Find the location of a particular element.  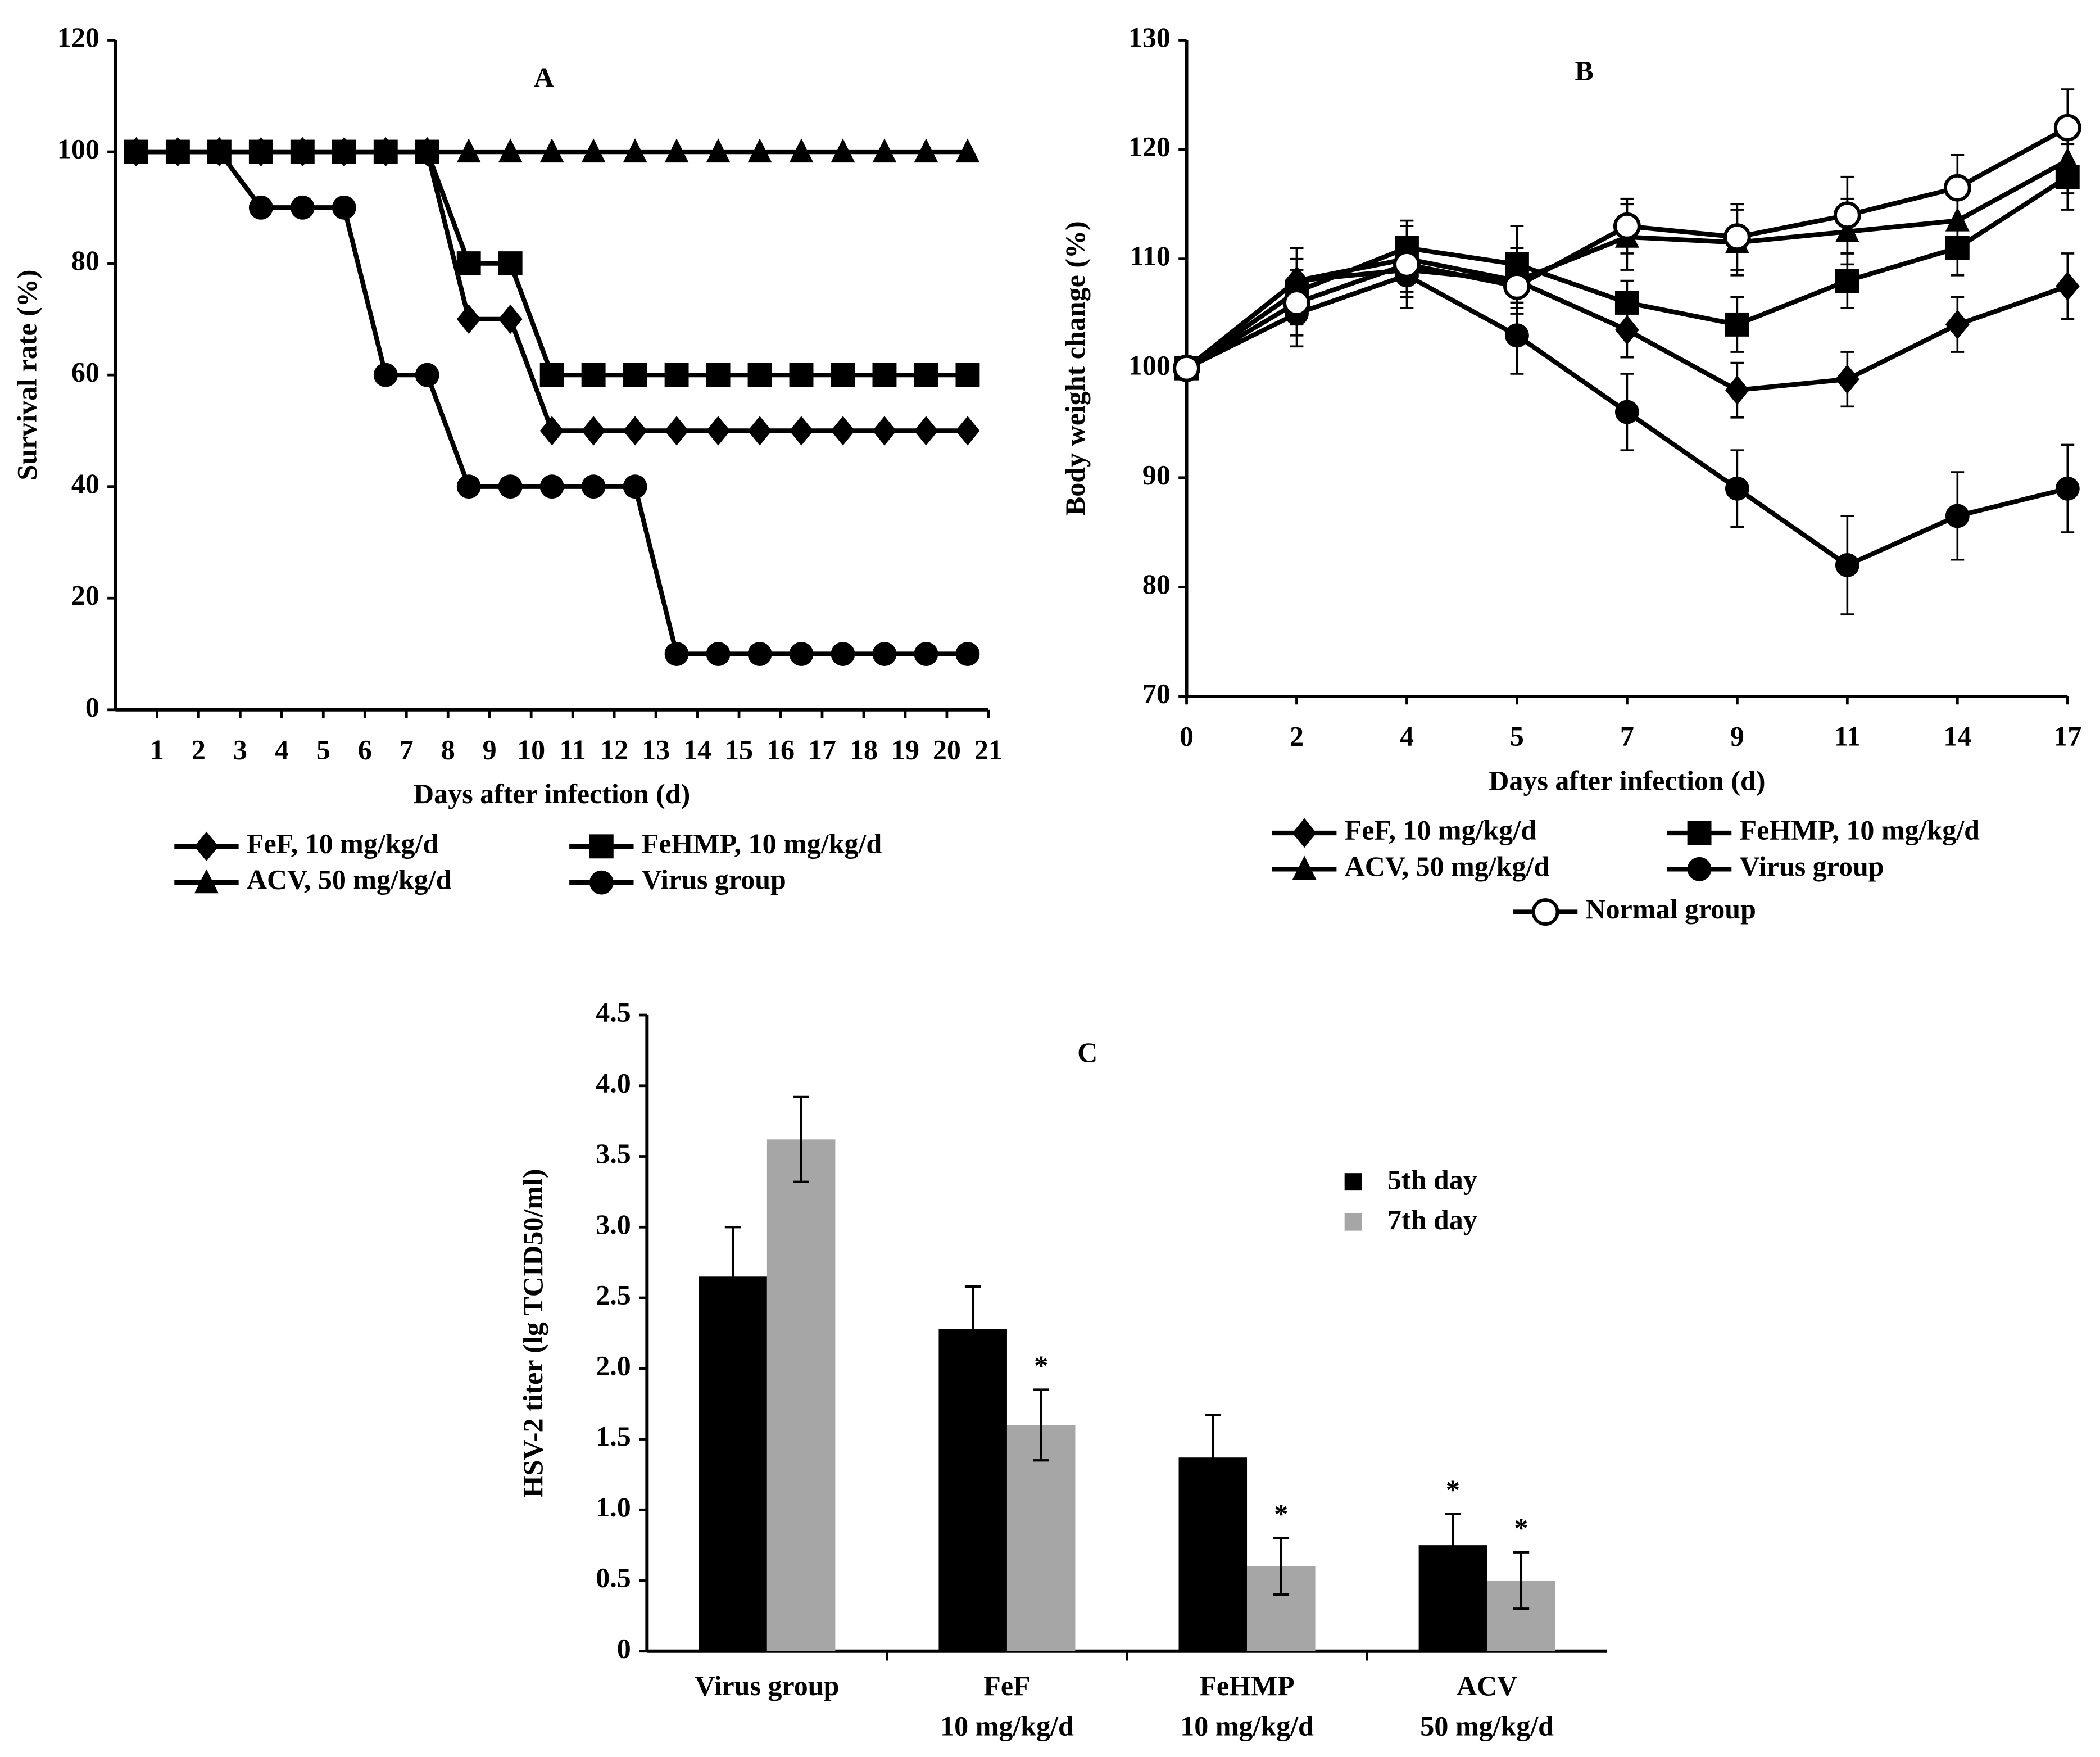

x-tick-label: 5 is located at coordinates (1517, 736).